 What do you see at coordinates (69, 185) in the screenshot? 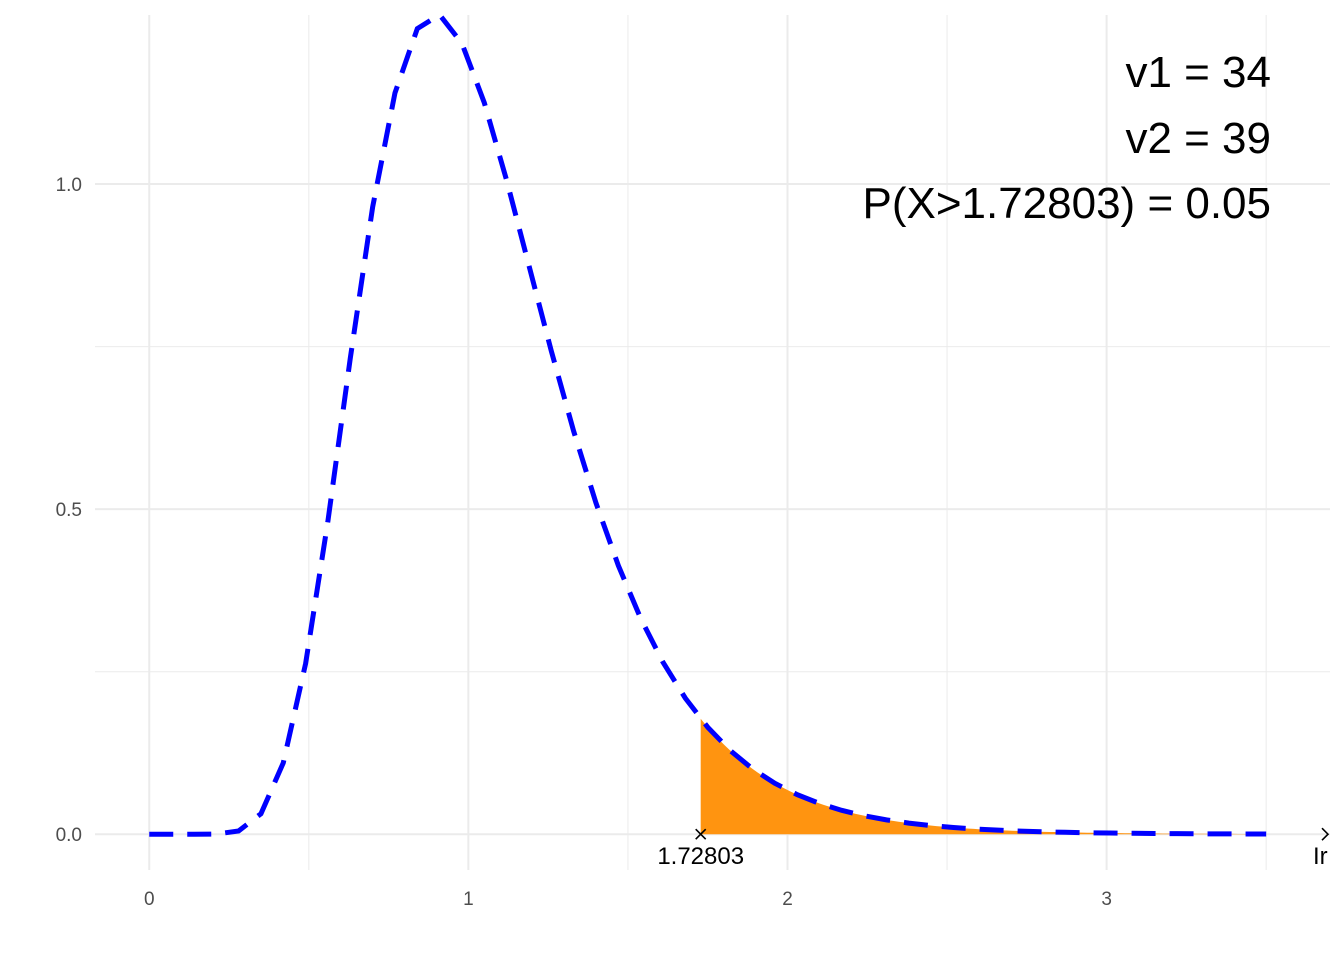
I see `y-tick-label: 1.0` at bounding box center [69, 185].